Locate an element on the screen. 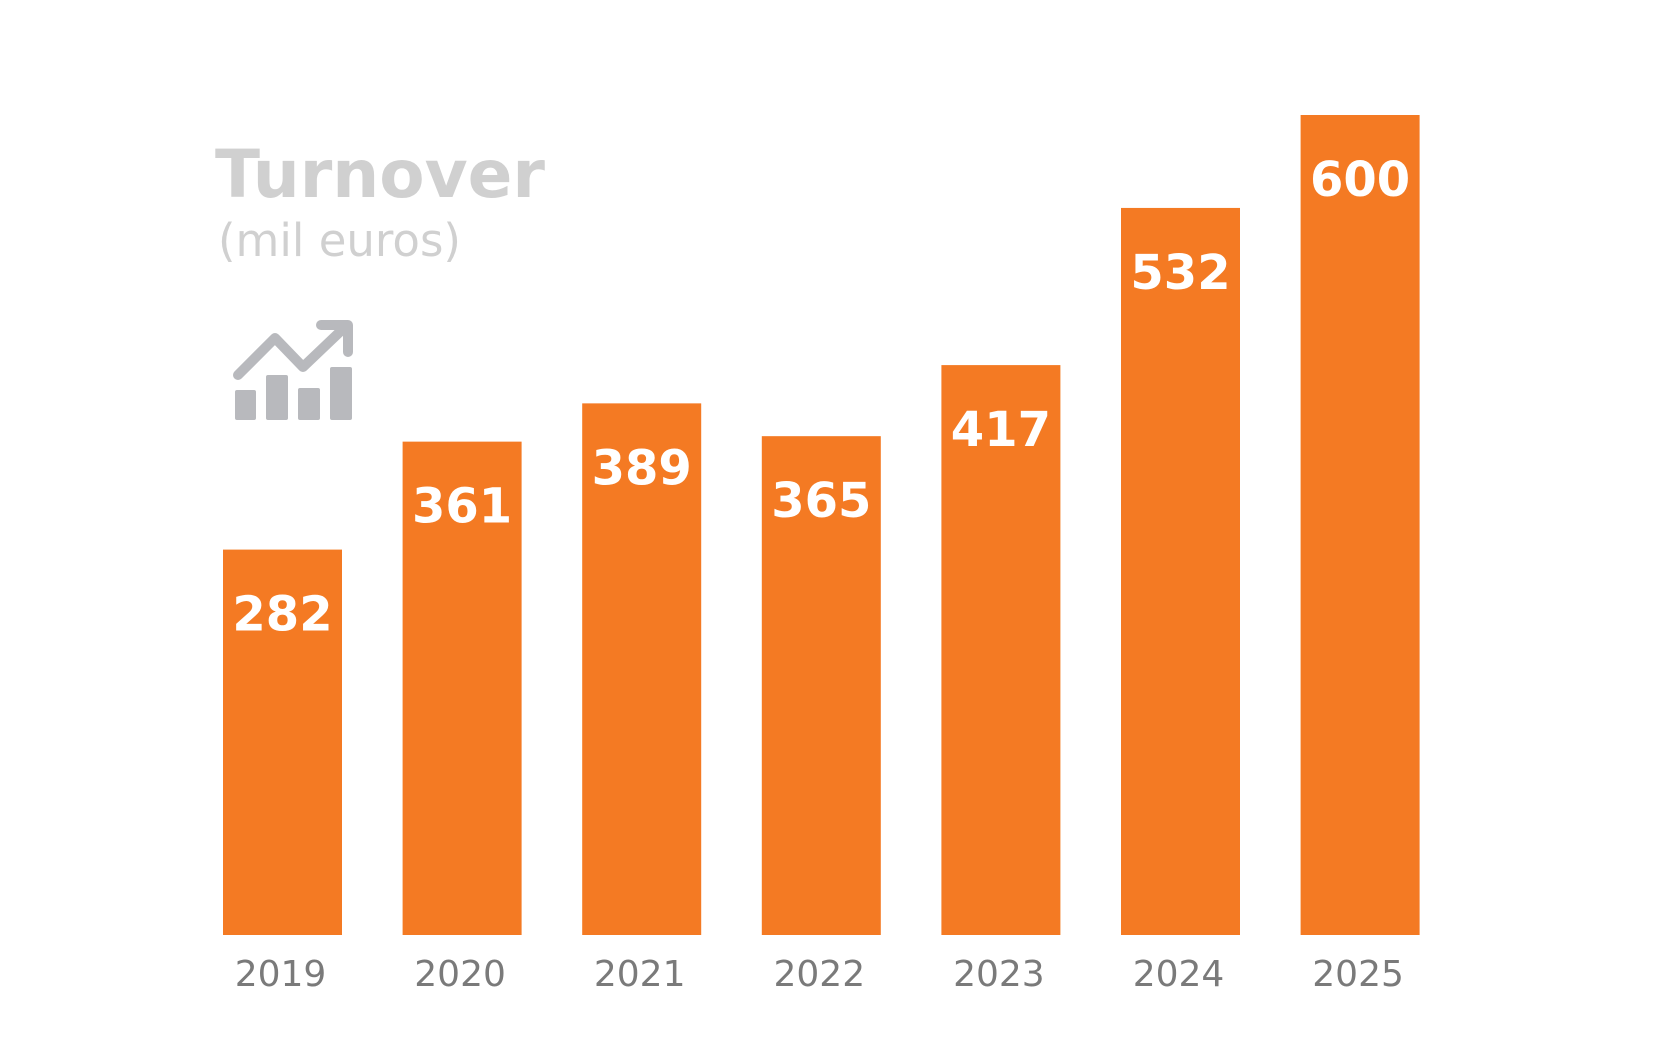 This screenshot has height=1060, width=1653. bar-2023 is located at coordinates (1001, 650).